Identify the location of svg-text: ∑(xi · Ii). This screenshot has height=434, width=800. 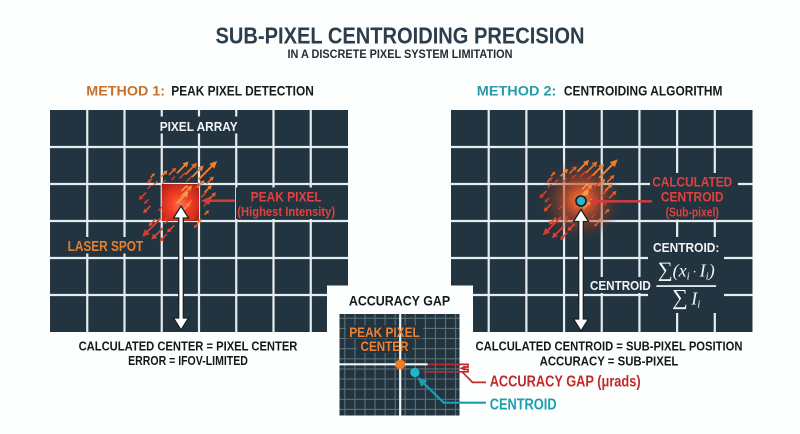
(686, 270).